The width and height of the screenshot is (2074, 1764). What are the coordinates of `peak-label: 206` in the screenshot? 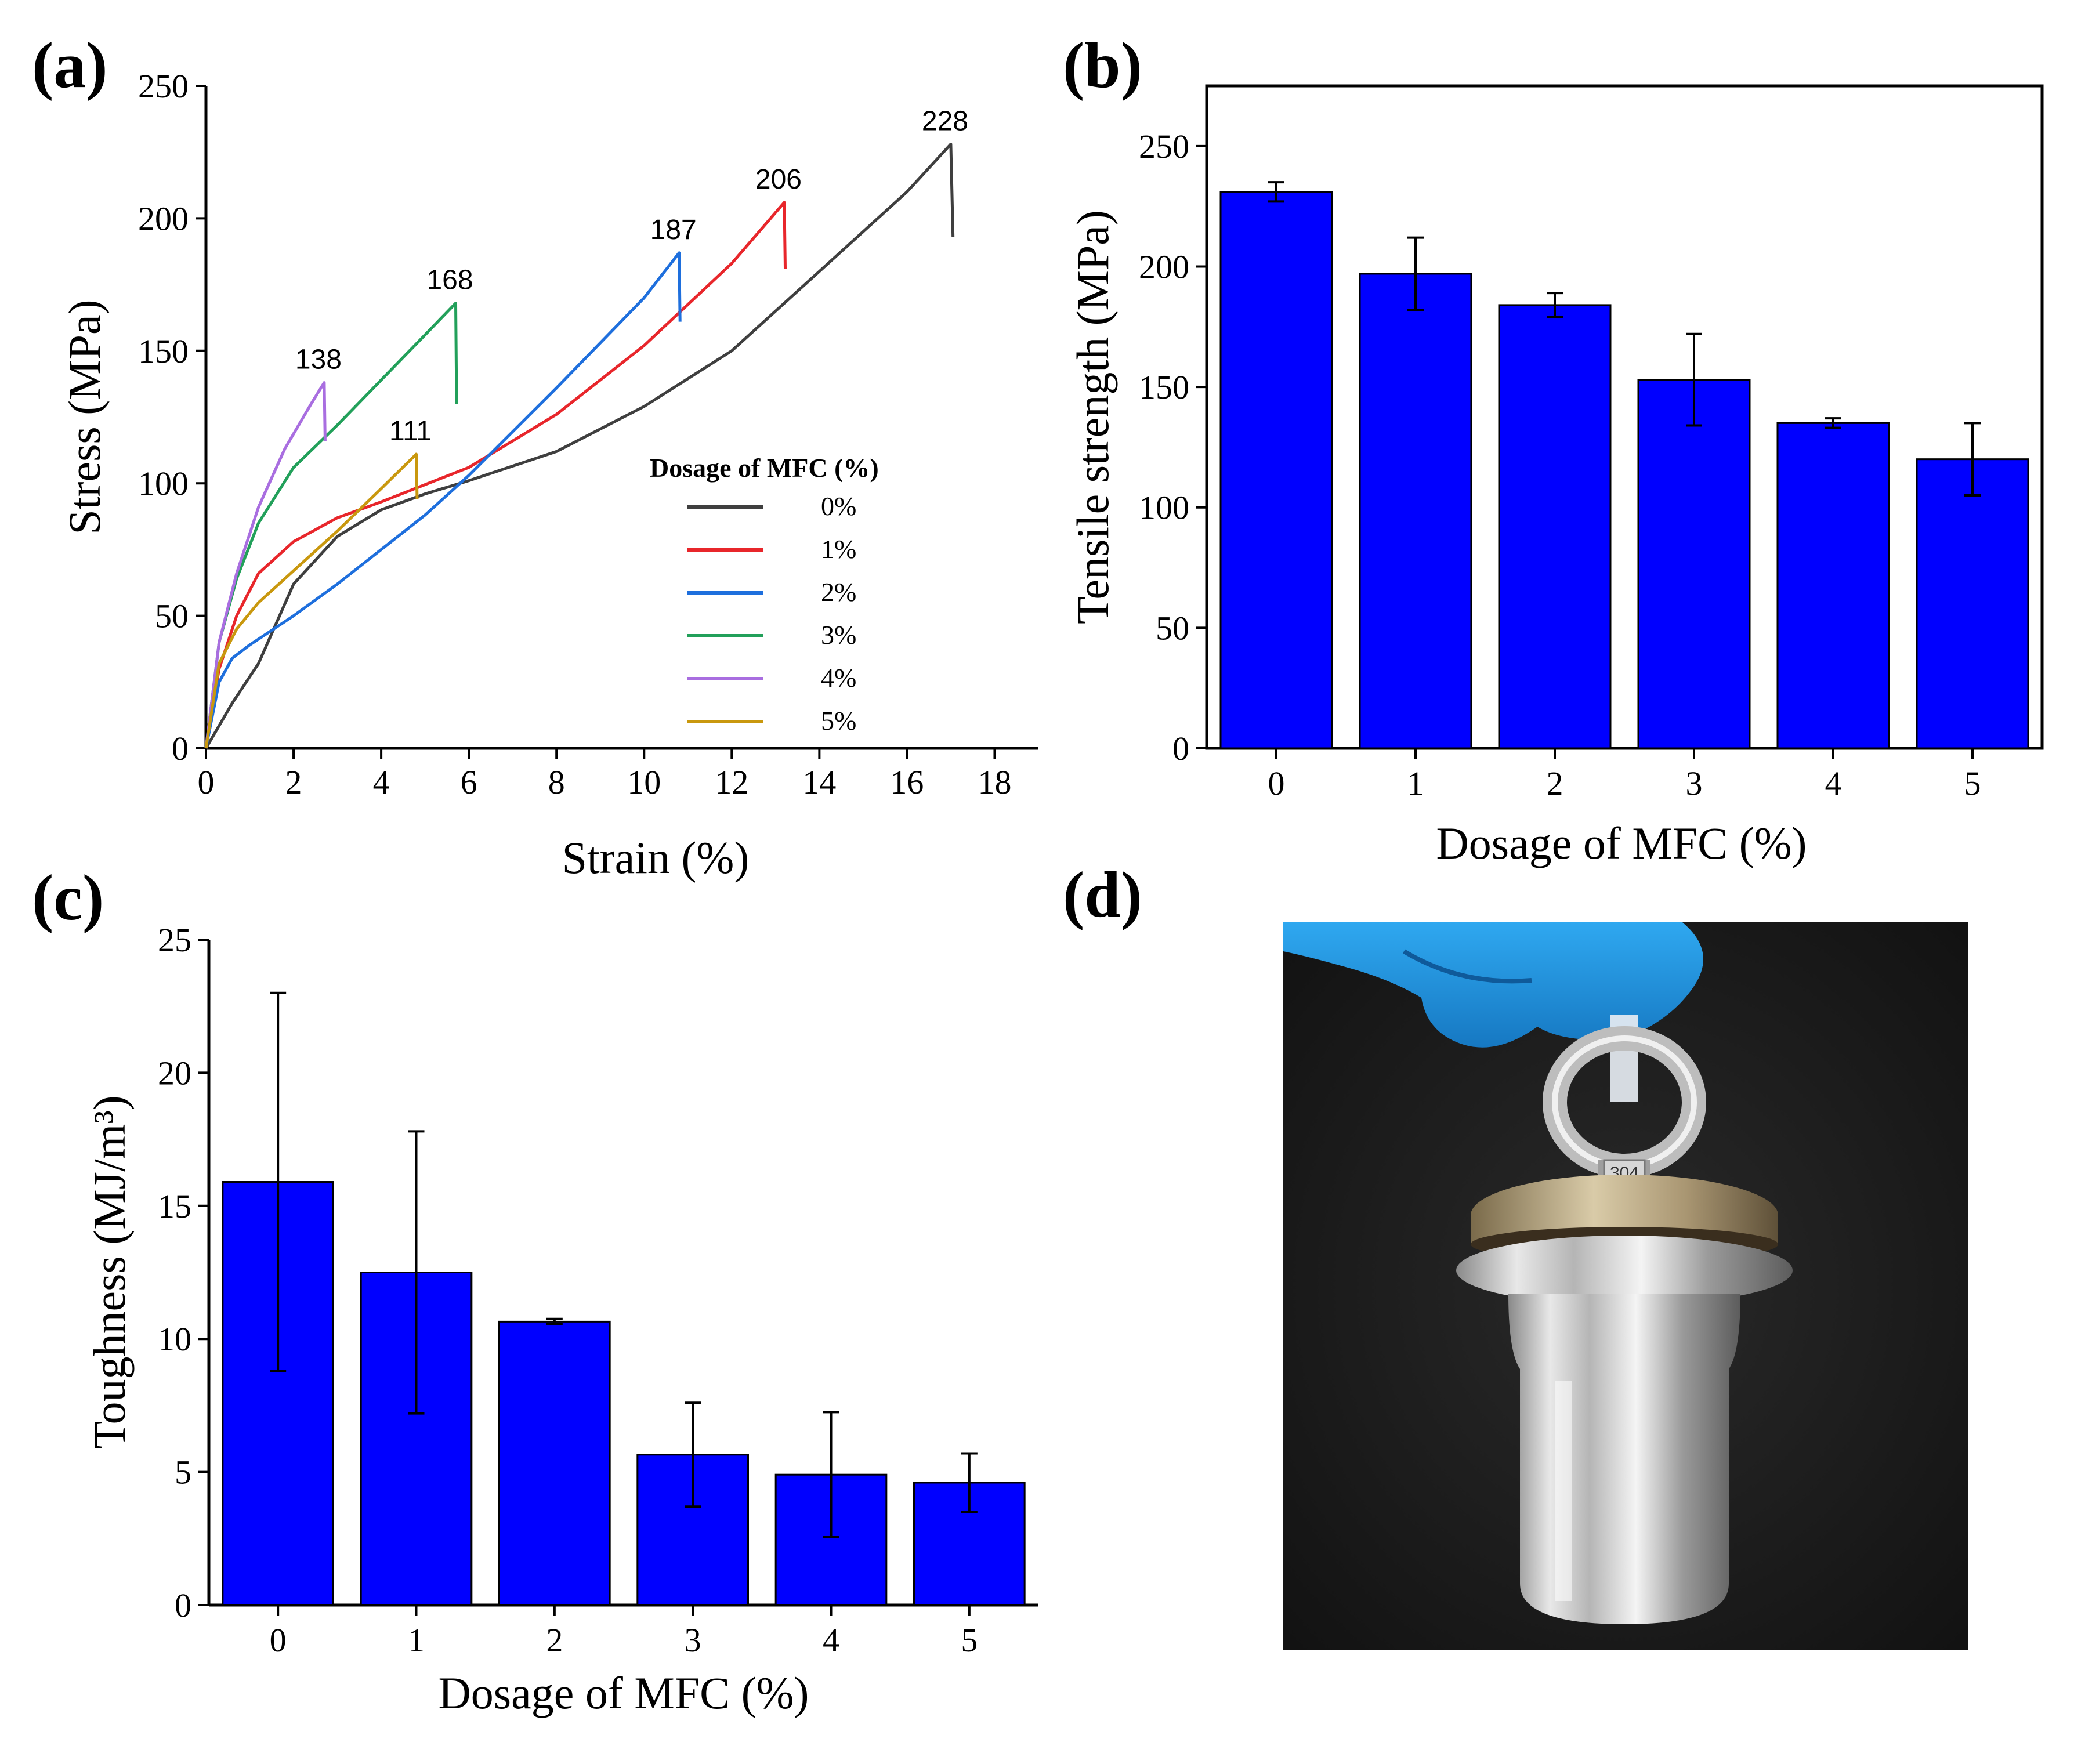 It's located at (778, 179).